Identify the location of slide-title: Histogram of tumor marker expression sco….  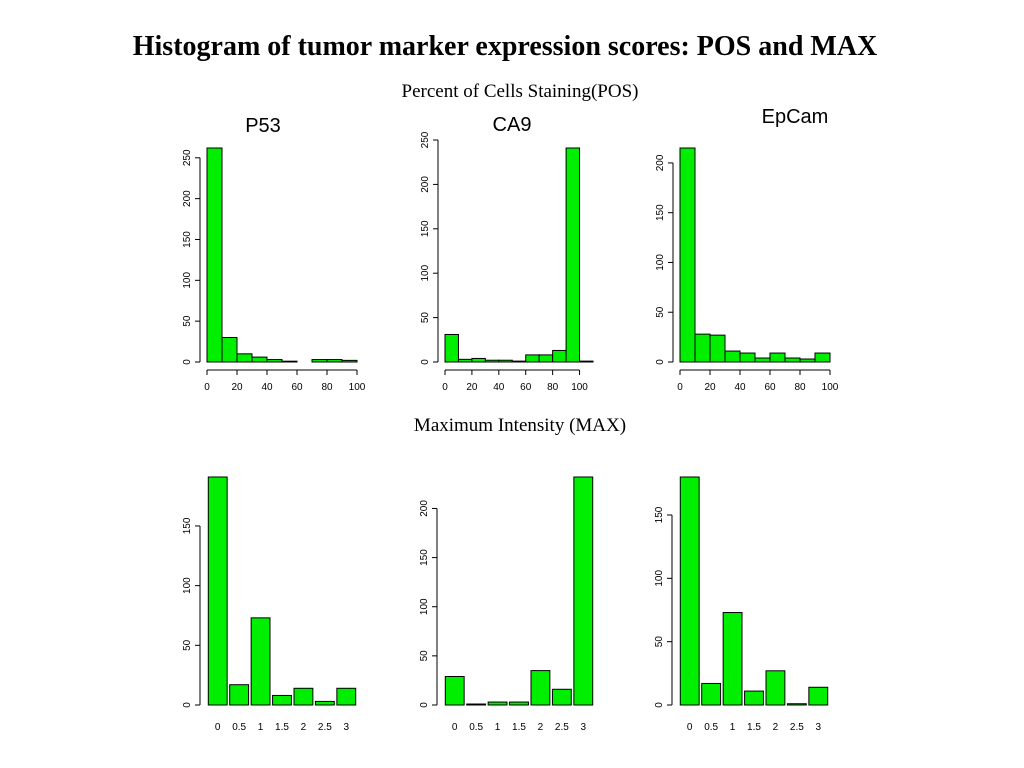
(505, 46).